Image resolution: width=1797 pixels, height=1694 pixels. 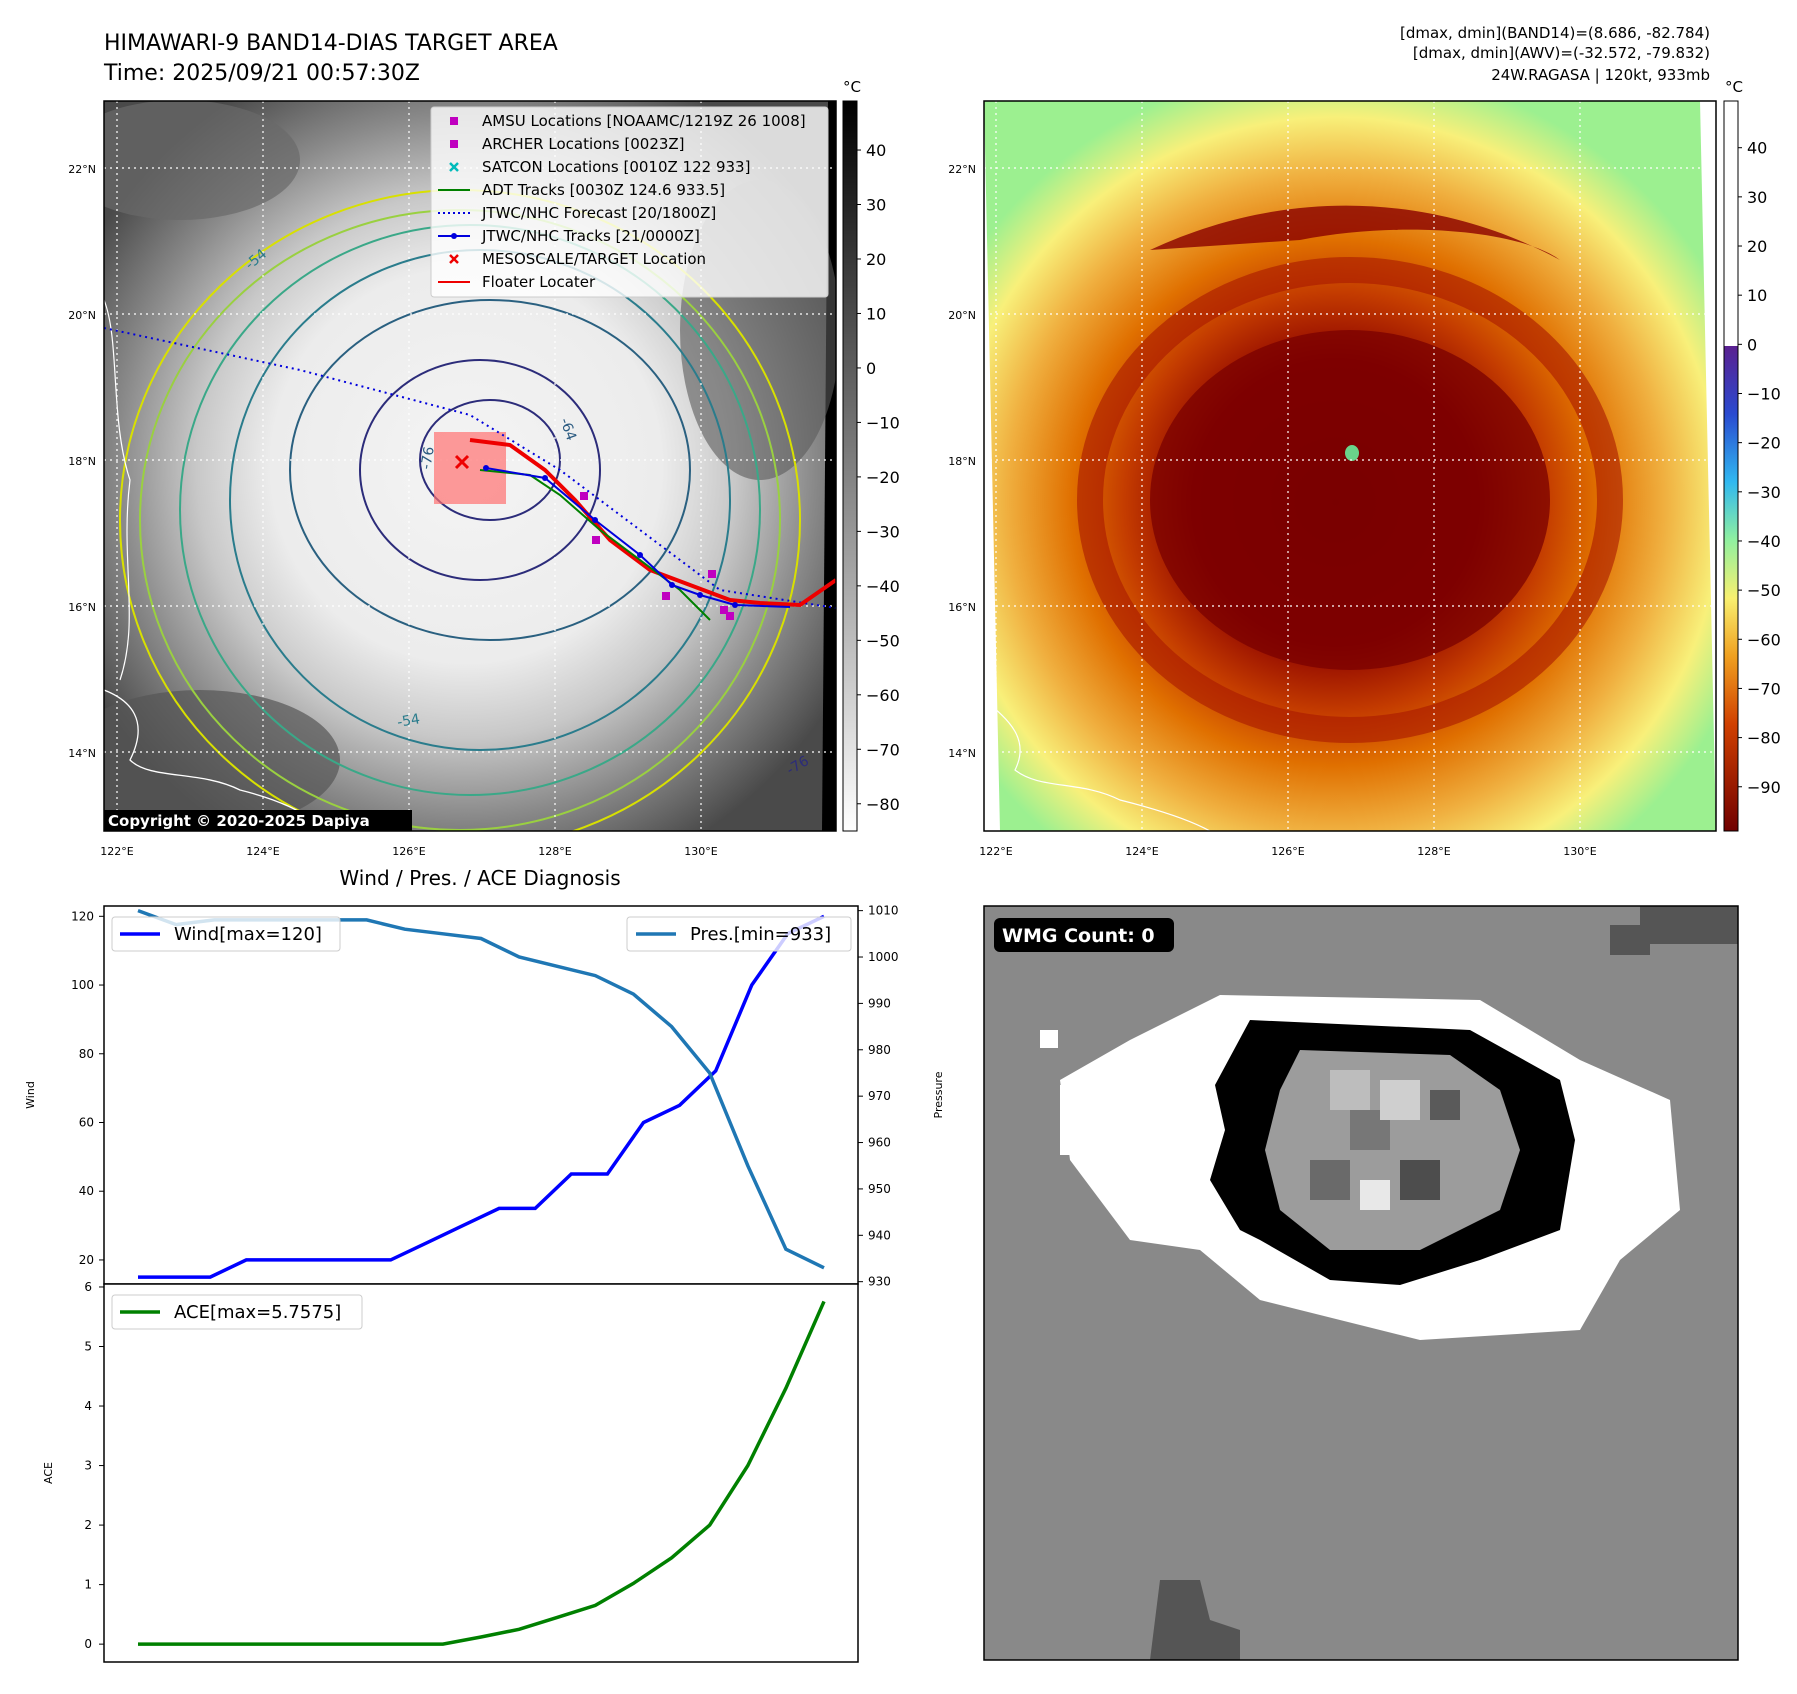 I want to click on legend-label: JTWC/NHC Tracks [21/0000Z], so click(x=590, y=236).